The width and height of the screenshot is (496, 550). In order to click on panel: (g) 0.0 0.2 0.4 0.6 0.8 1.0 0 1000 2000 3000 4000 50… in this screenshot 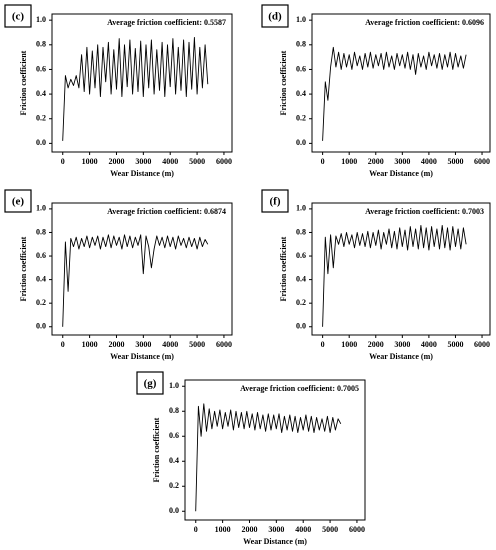, I will do `click(251, 458)`.